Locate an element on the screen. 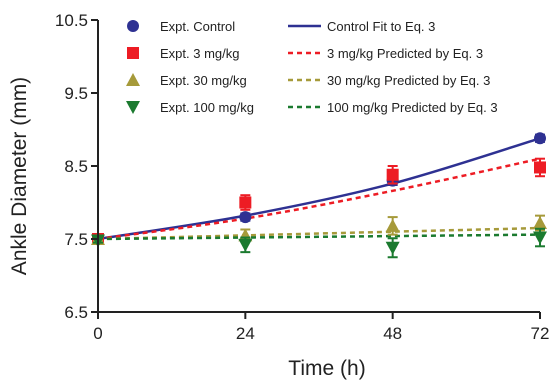 The image size is (553, 381). y-tick-label: 9.5 is located at coordinates (76, 93).